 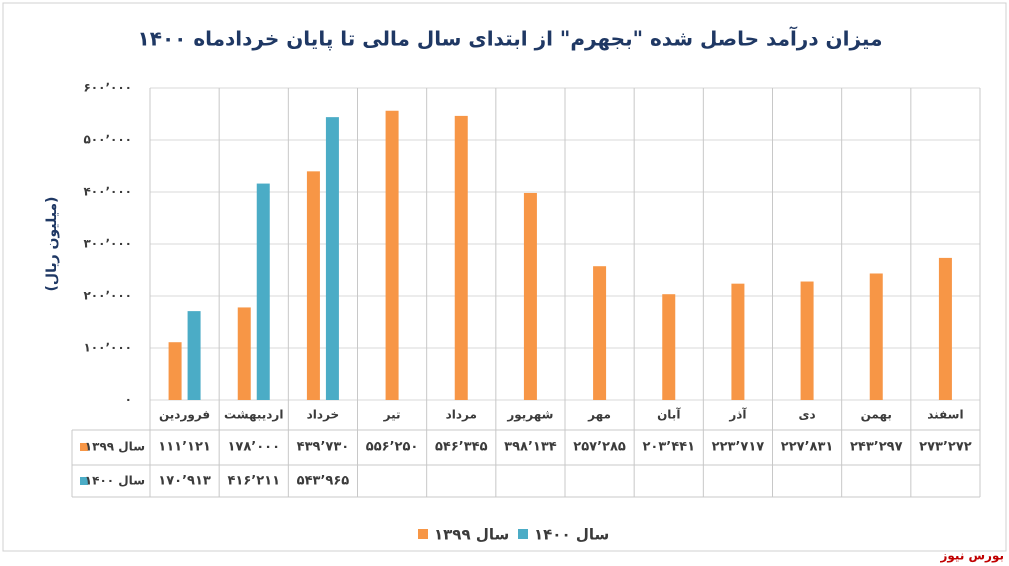 What do you see at coordinates (668, 447) in the screenshot?
I see `table-value: ۲۰۳٬۴۴۱` at bounding box center [668, 447].